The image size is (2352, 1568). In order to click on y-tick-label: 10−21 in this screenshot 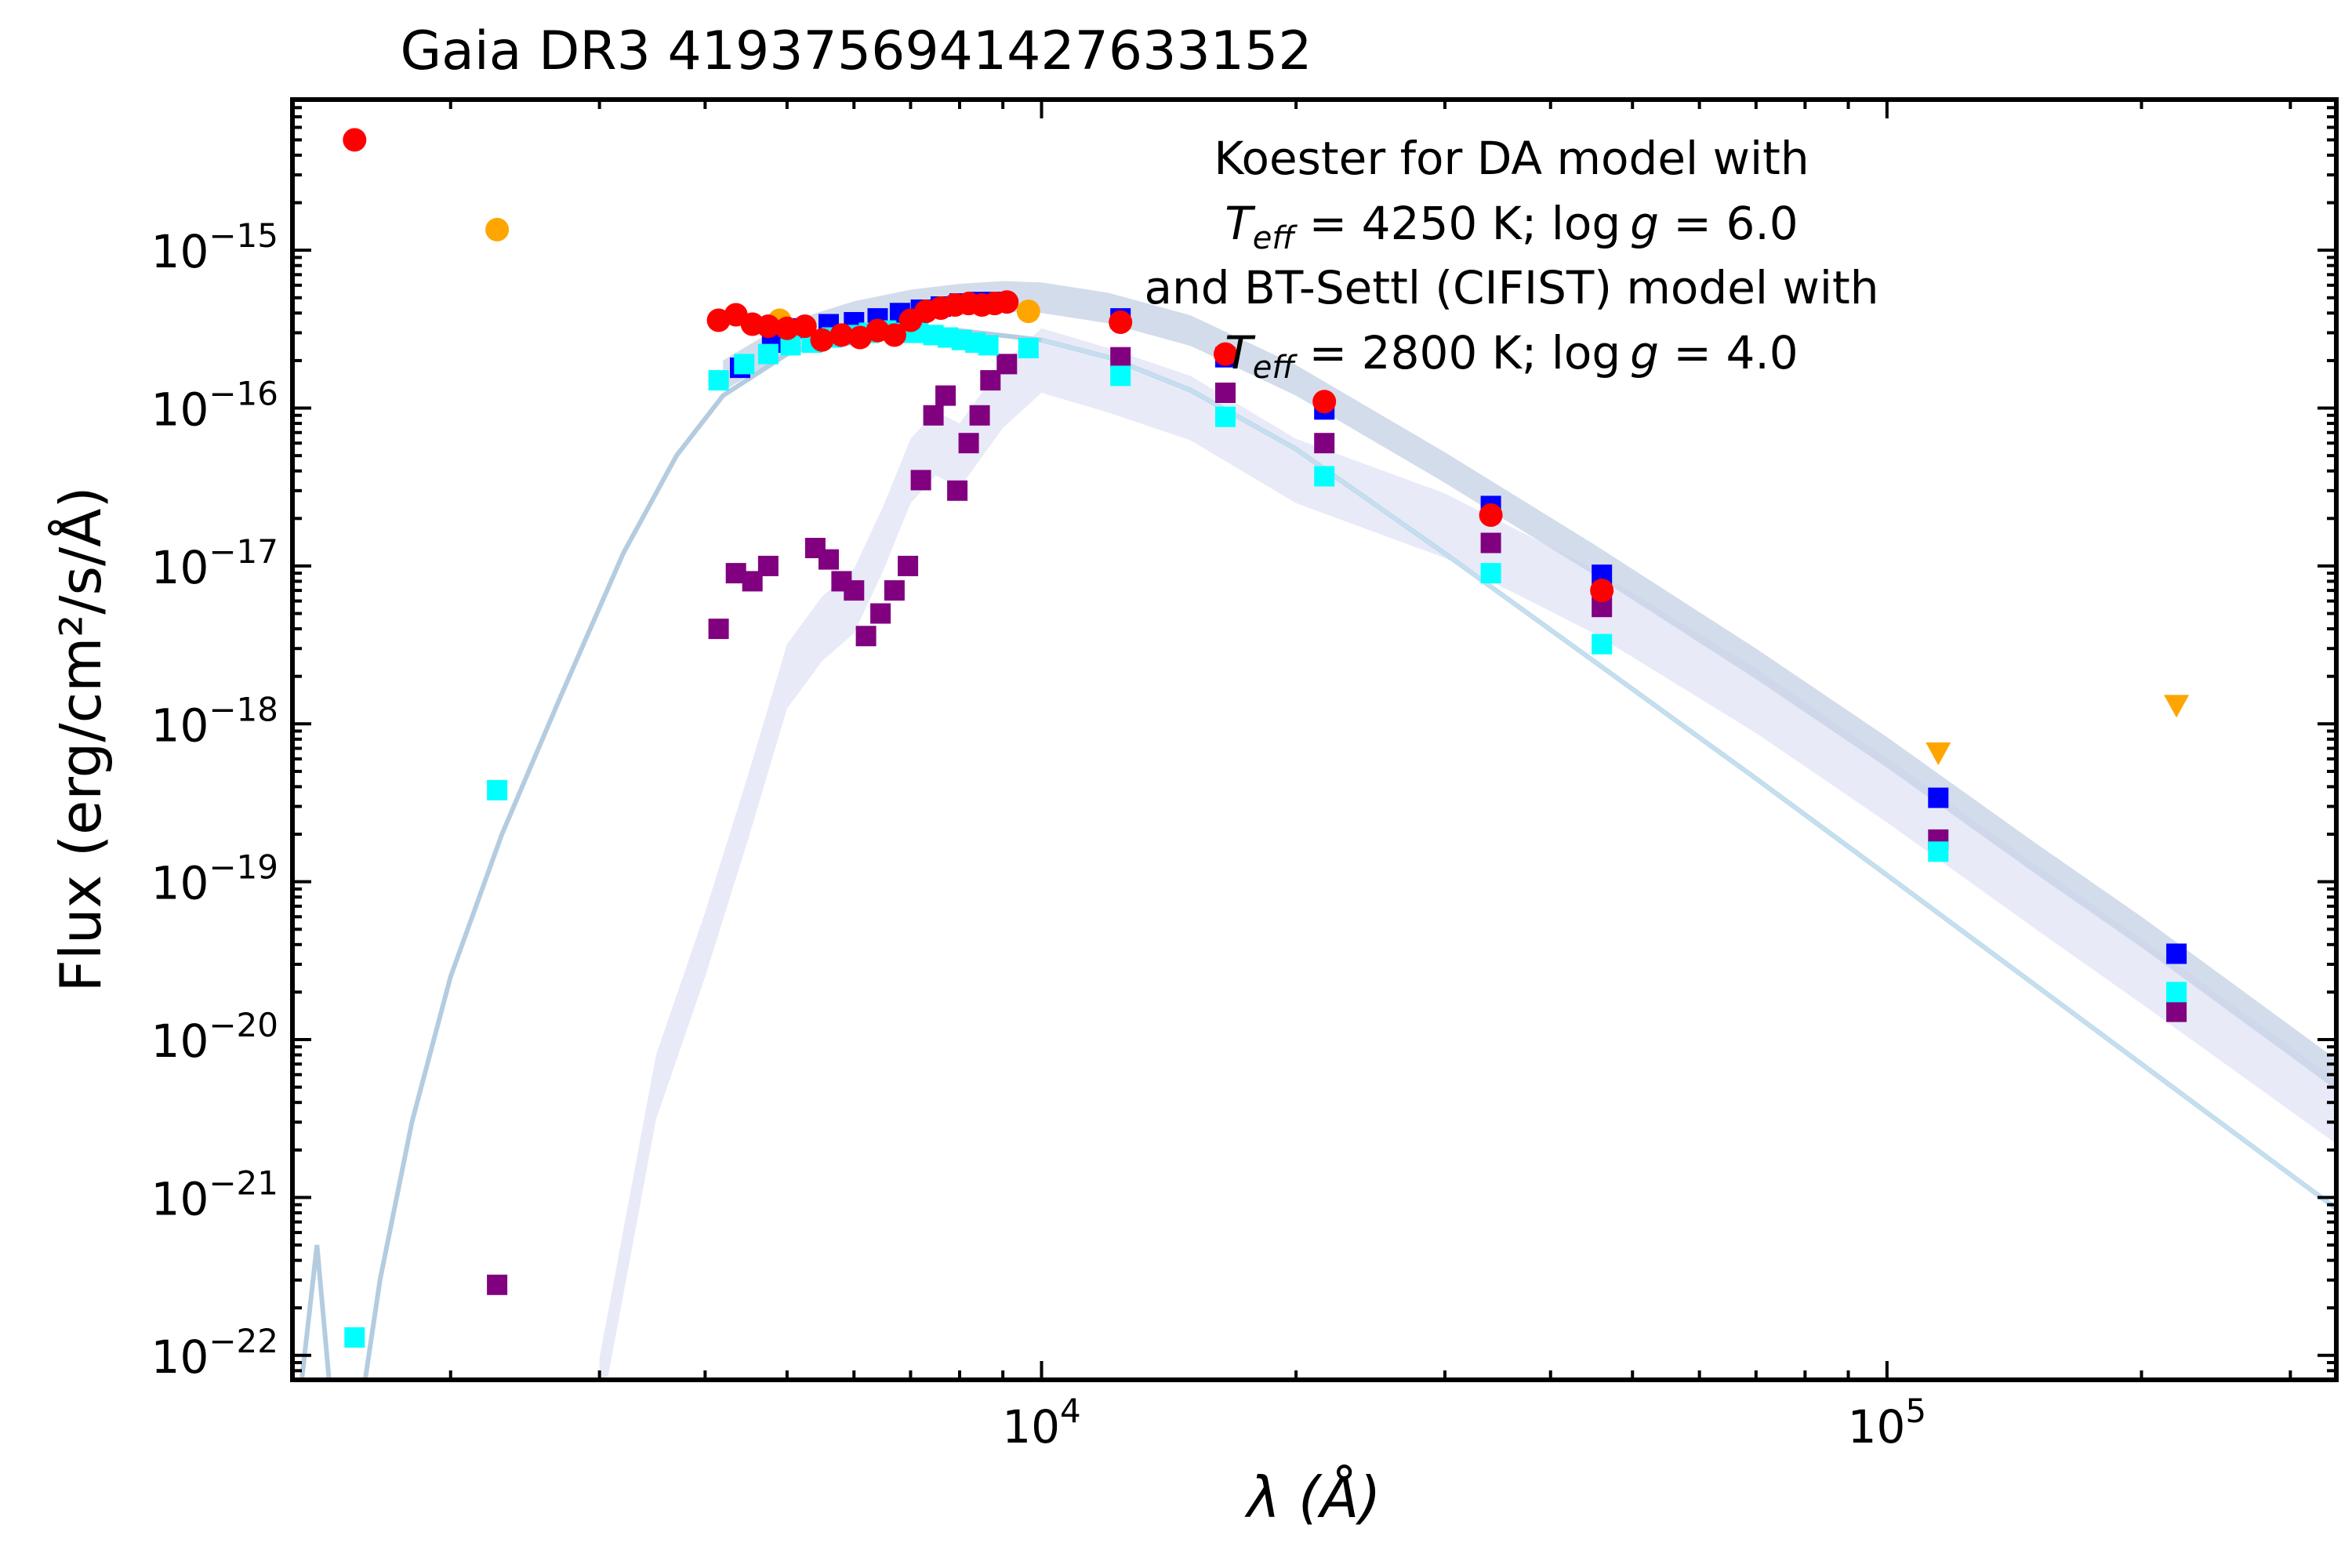, I will do `click(214, 1194)`.